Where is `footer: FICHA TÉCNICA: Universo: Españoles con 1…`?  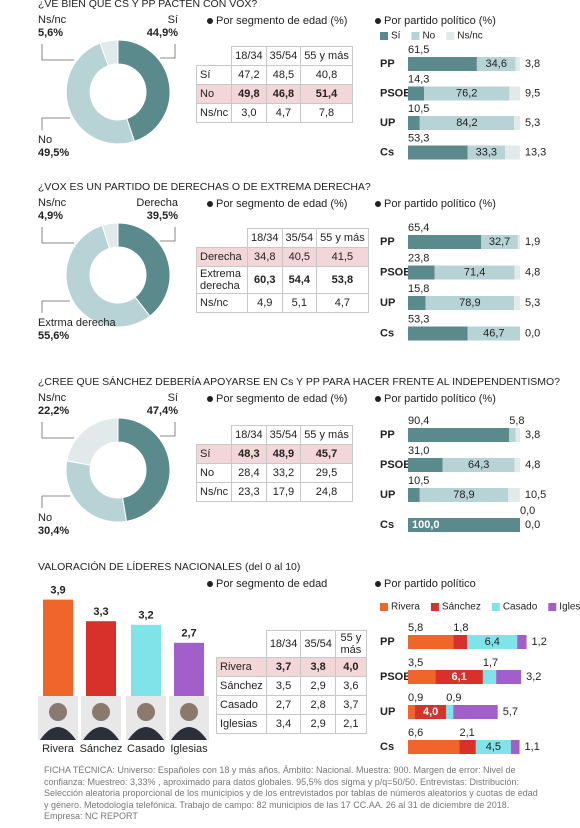 footer: FICHA TÉCNICA: Universo: Españoles con 1… is located at coordinates (294, 794).